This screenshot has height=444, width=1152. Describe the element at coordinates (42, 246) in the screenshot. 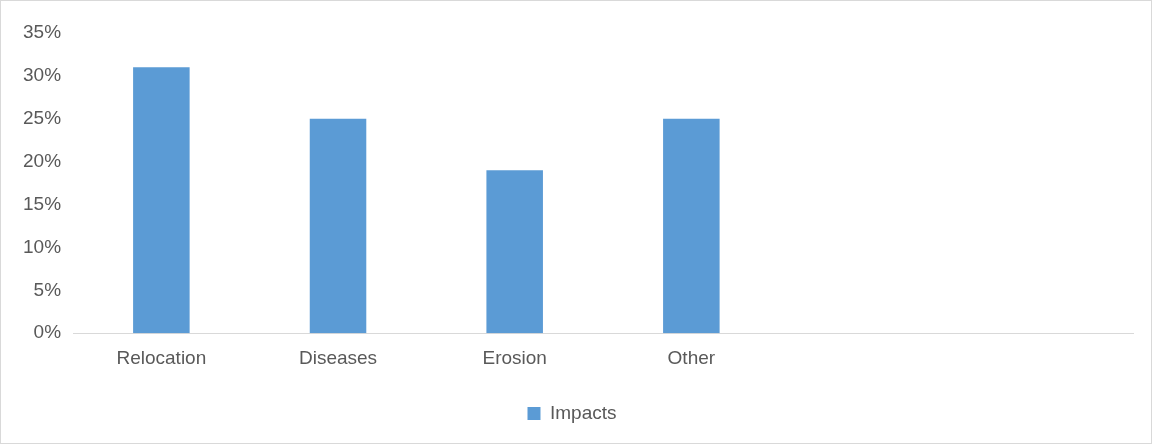

I see `y-tick-label: 10%` at that location.